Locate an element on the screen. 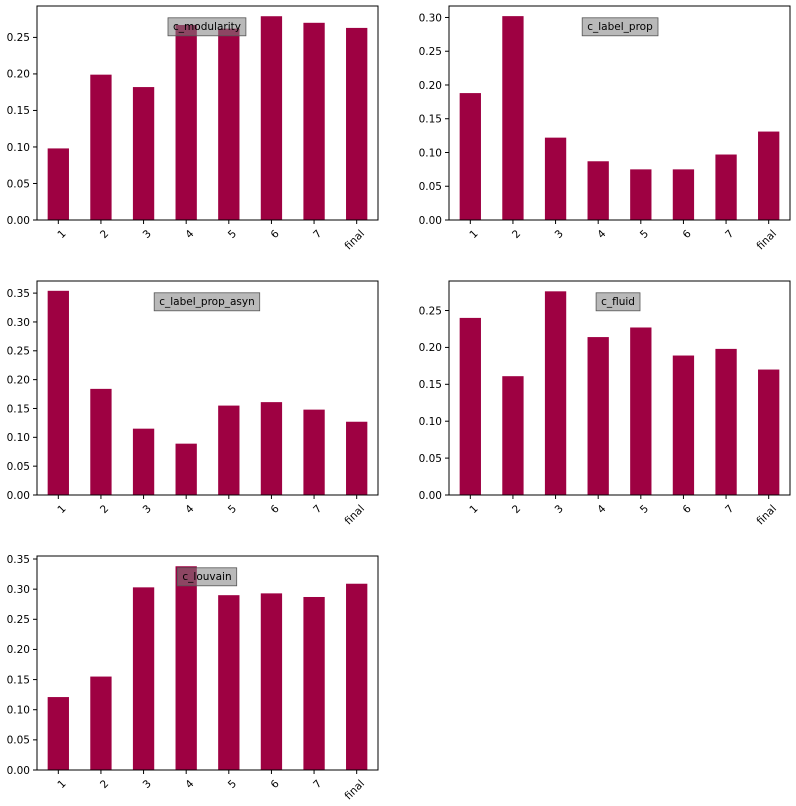 The image size is (796, 806). subplot-title: c_label_prop is located at coordinates (620, 27).